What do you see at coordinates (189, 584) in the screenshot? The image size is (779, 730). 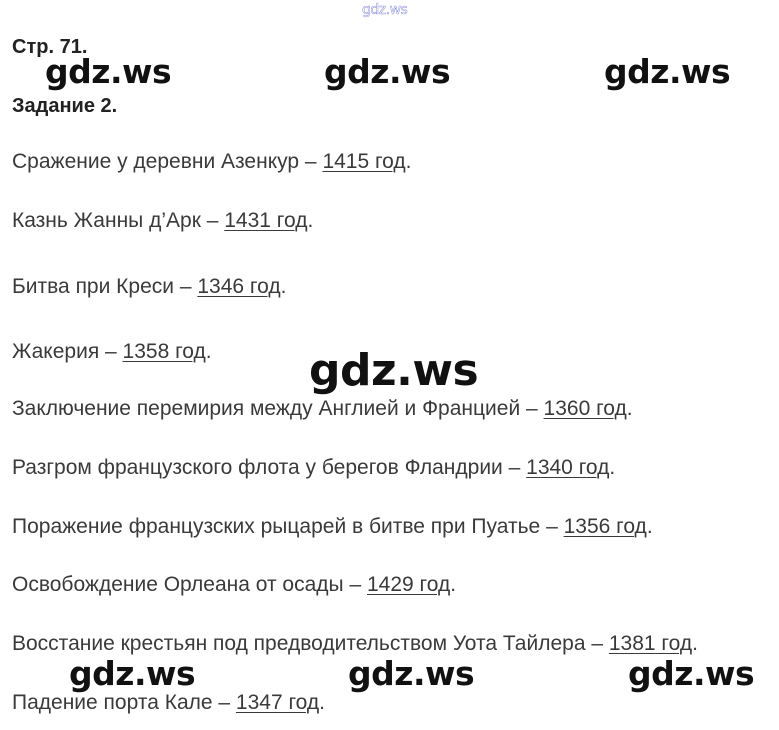 I see `event-text: Освобождение Орлеана от осады –` at bounding box center [189, 584].